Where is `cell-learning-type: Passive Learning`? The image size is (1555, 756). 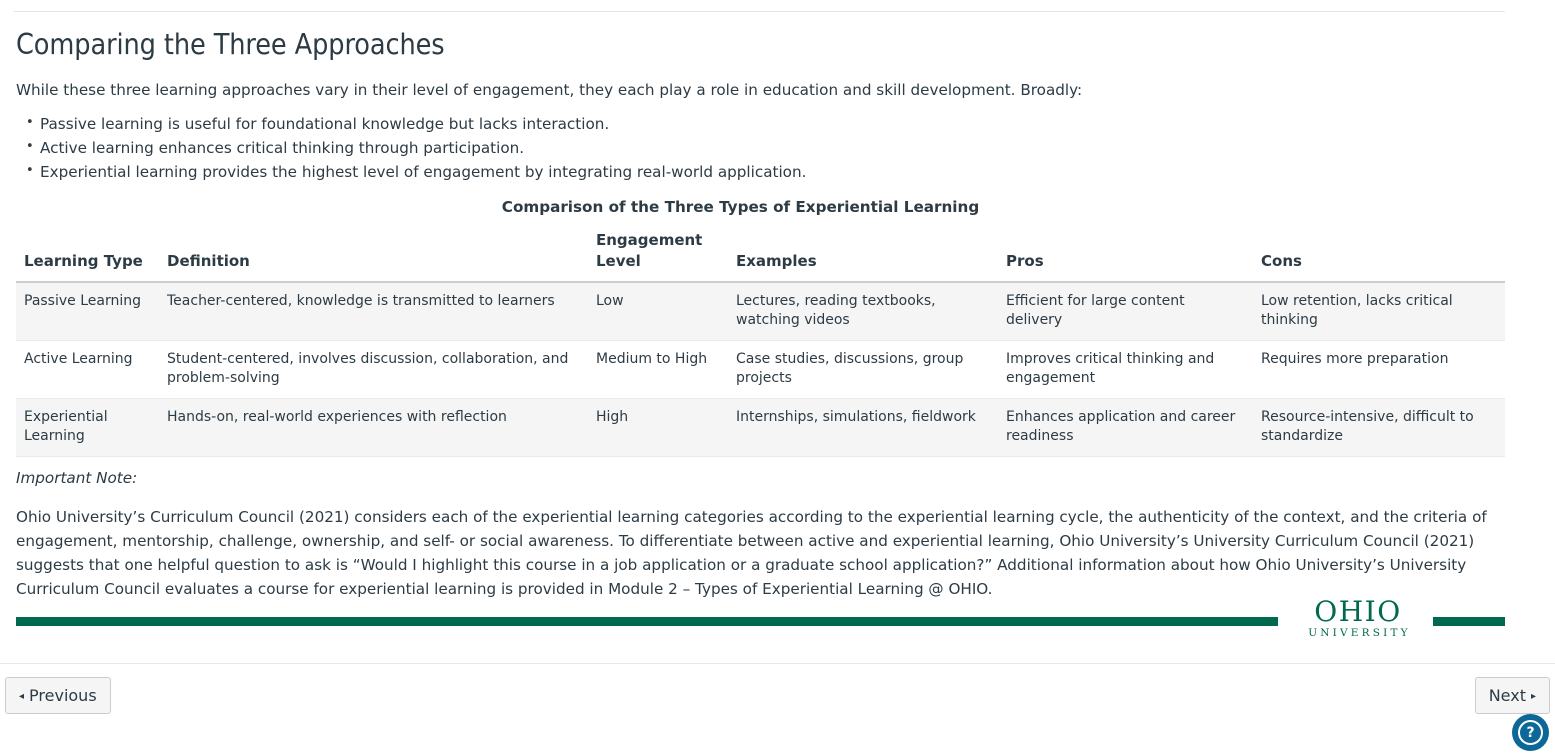
cell-learning-type: Passive Learning is located at coordinates (87, 311).